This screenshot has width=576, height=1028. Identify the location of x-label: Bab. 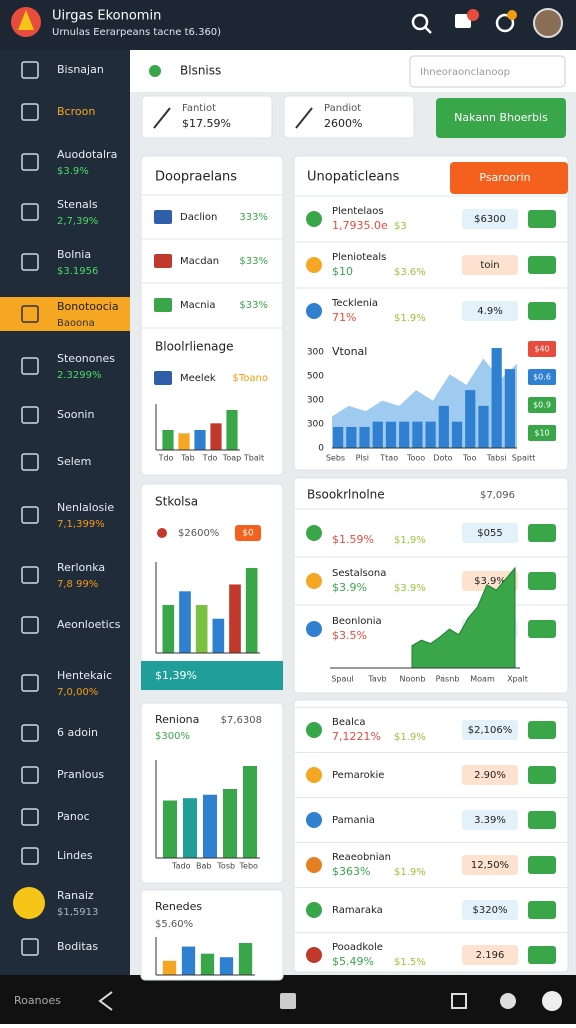
(203, 866).